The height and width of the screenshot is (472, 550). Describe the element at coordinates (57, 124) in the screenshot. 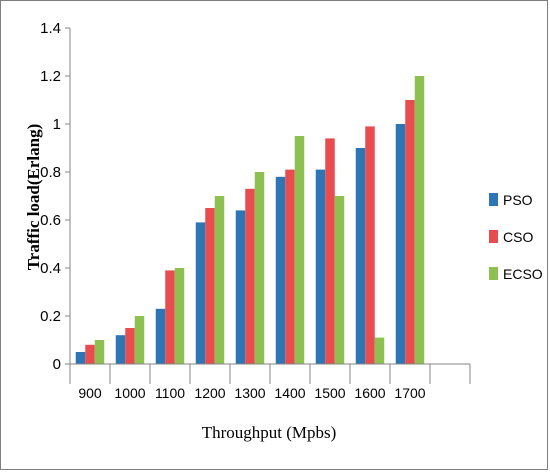

I see `y-tick-label: 1` at that location.